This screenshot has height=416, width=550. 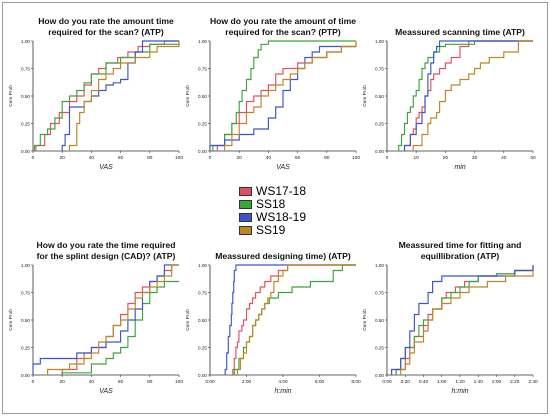 What do you see at coordinates (475, 158) in the screenshot?
I see `x-tick-label: 30` at bounding box center [475, 158].